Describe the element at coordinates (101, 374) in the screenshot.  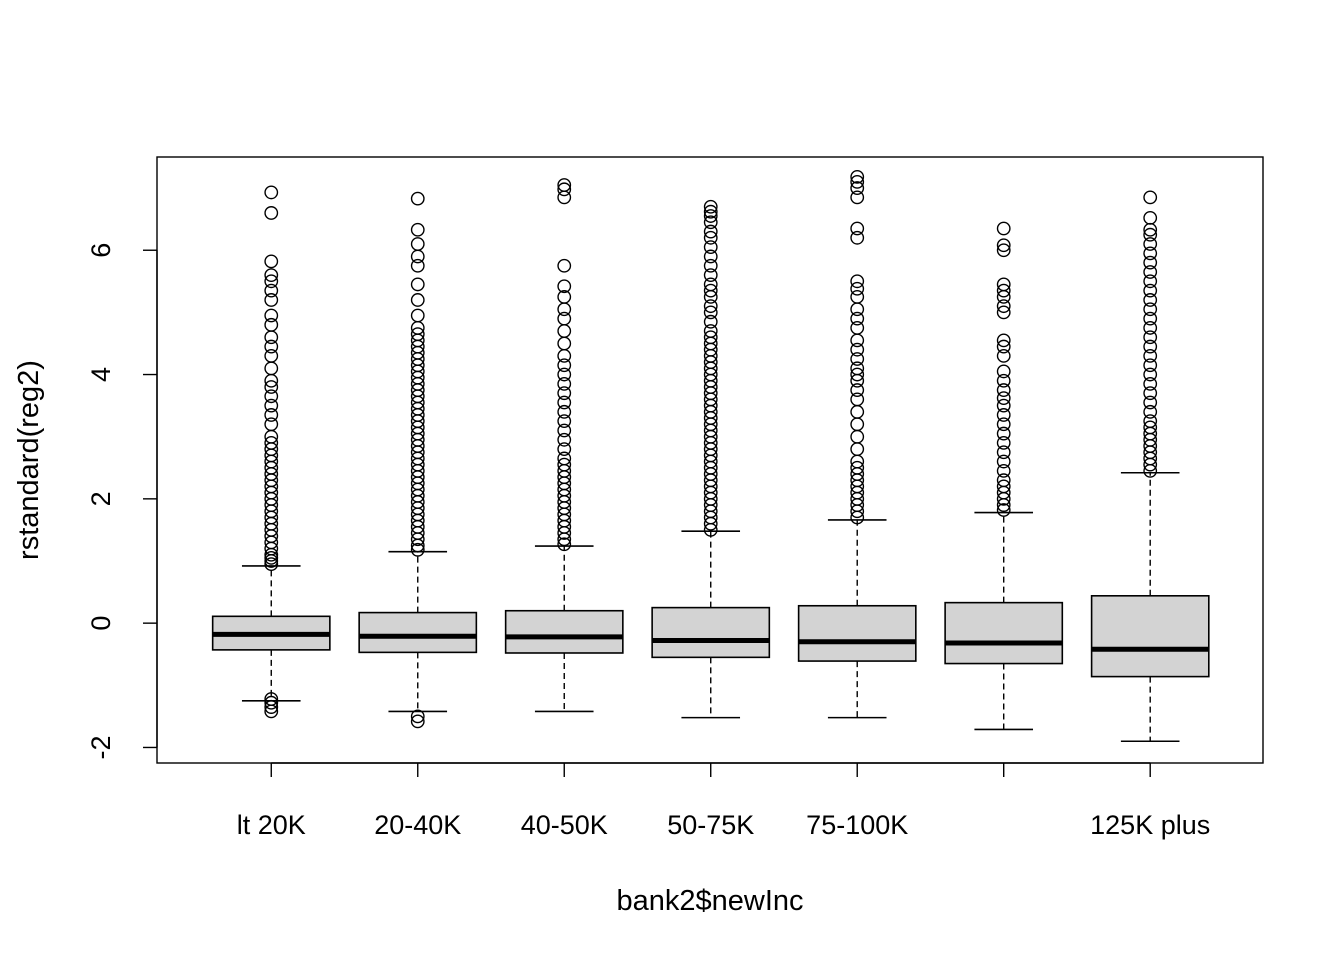
I see `y-tick-label: 4` at that location.